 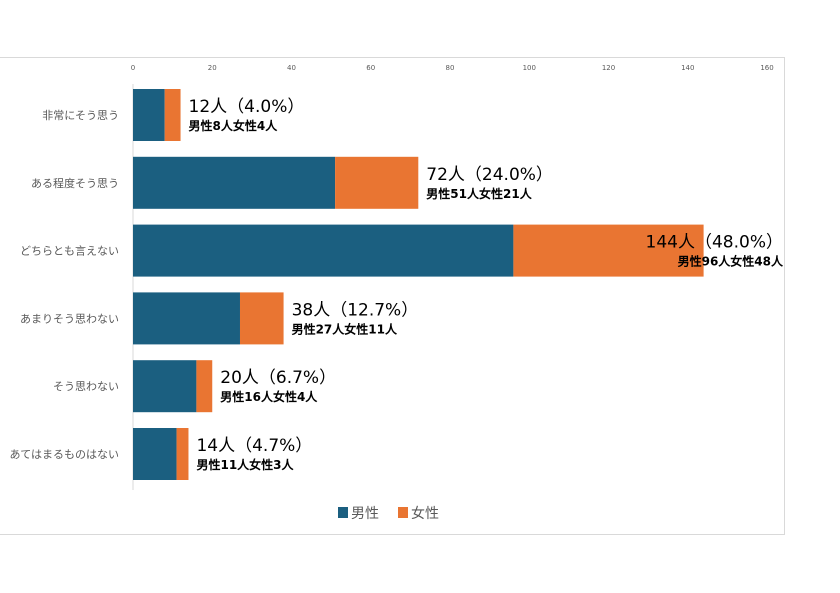 What do you see at coordinates (234, 125) in the screenshot?
I see `data-label-breakdown: 男性8人女性4人` at bounding box center [234, 125].